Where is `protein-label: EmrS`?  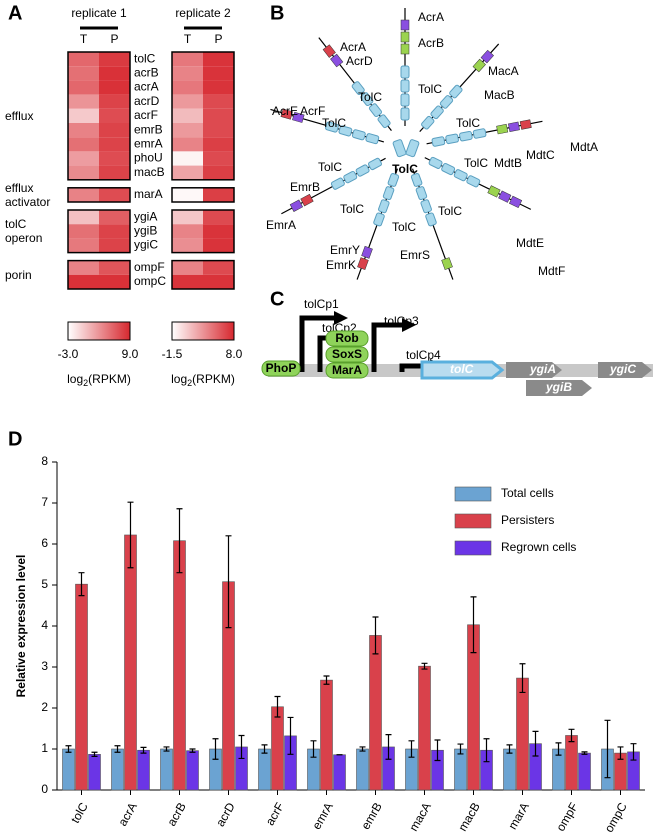 protein-label: EmrS is located at coordinates (415, 255).